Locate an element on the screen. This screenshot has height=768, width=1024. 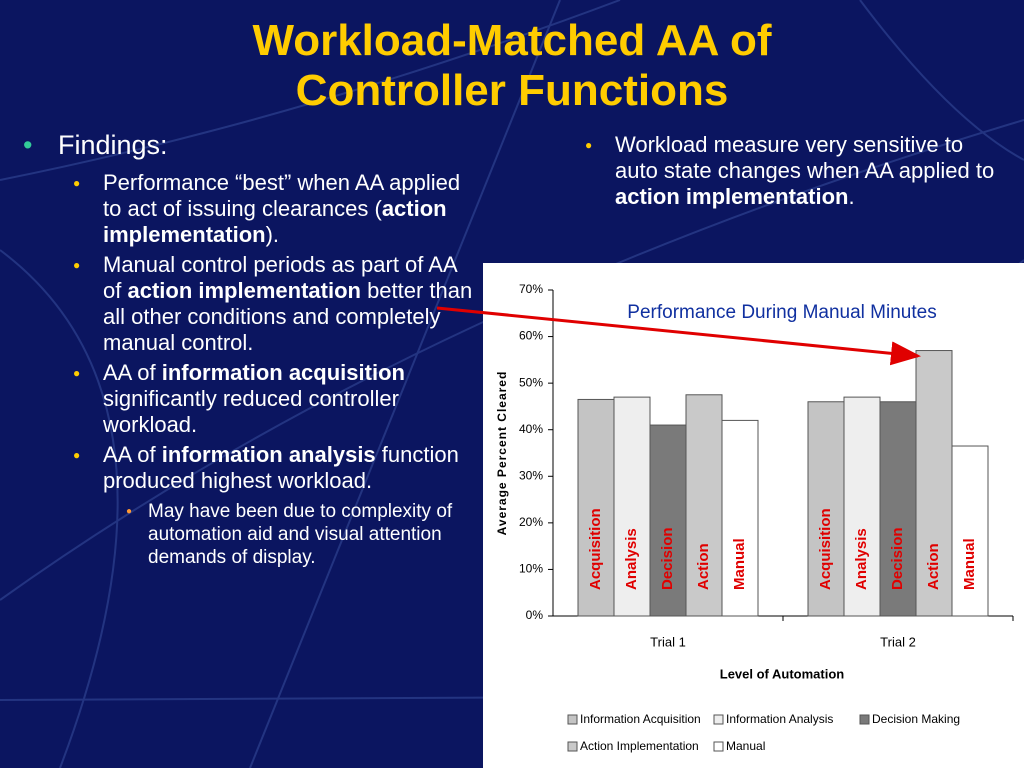
y-tick-label: 20% is located at coordinates (531, 522).